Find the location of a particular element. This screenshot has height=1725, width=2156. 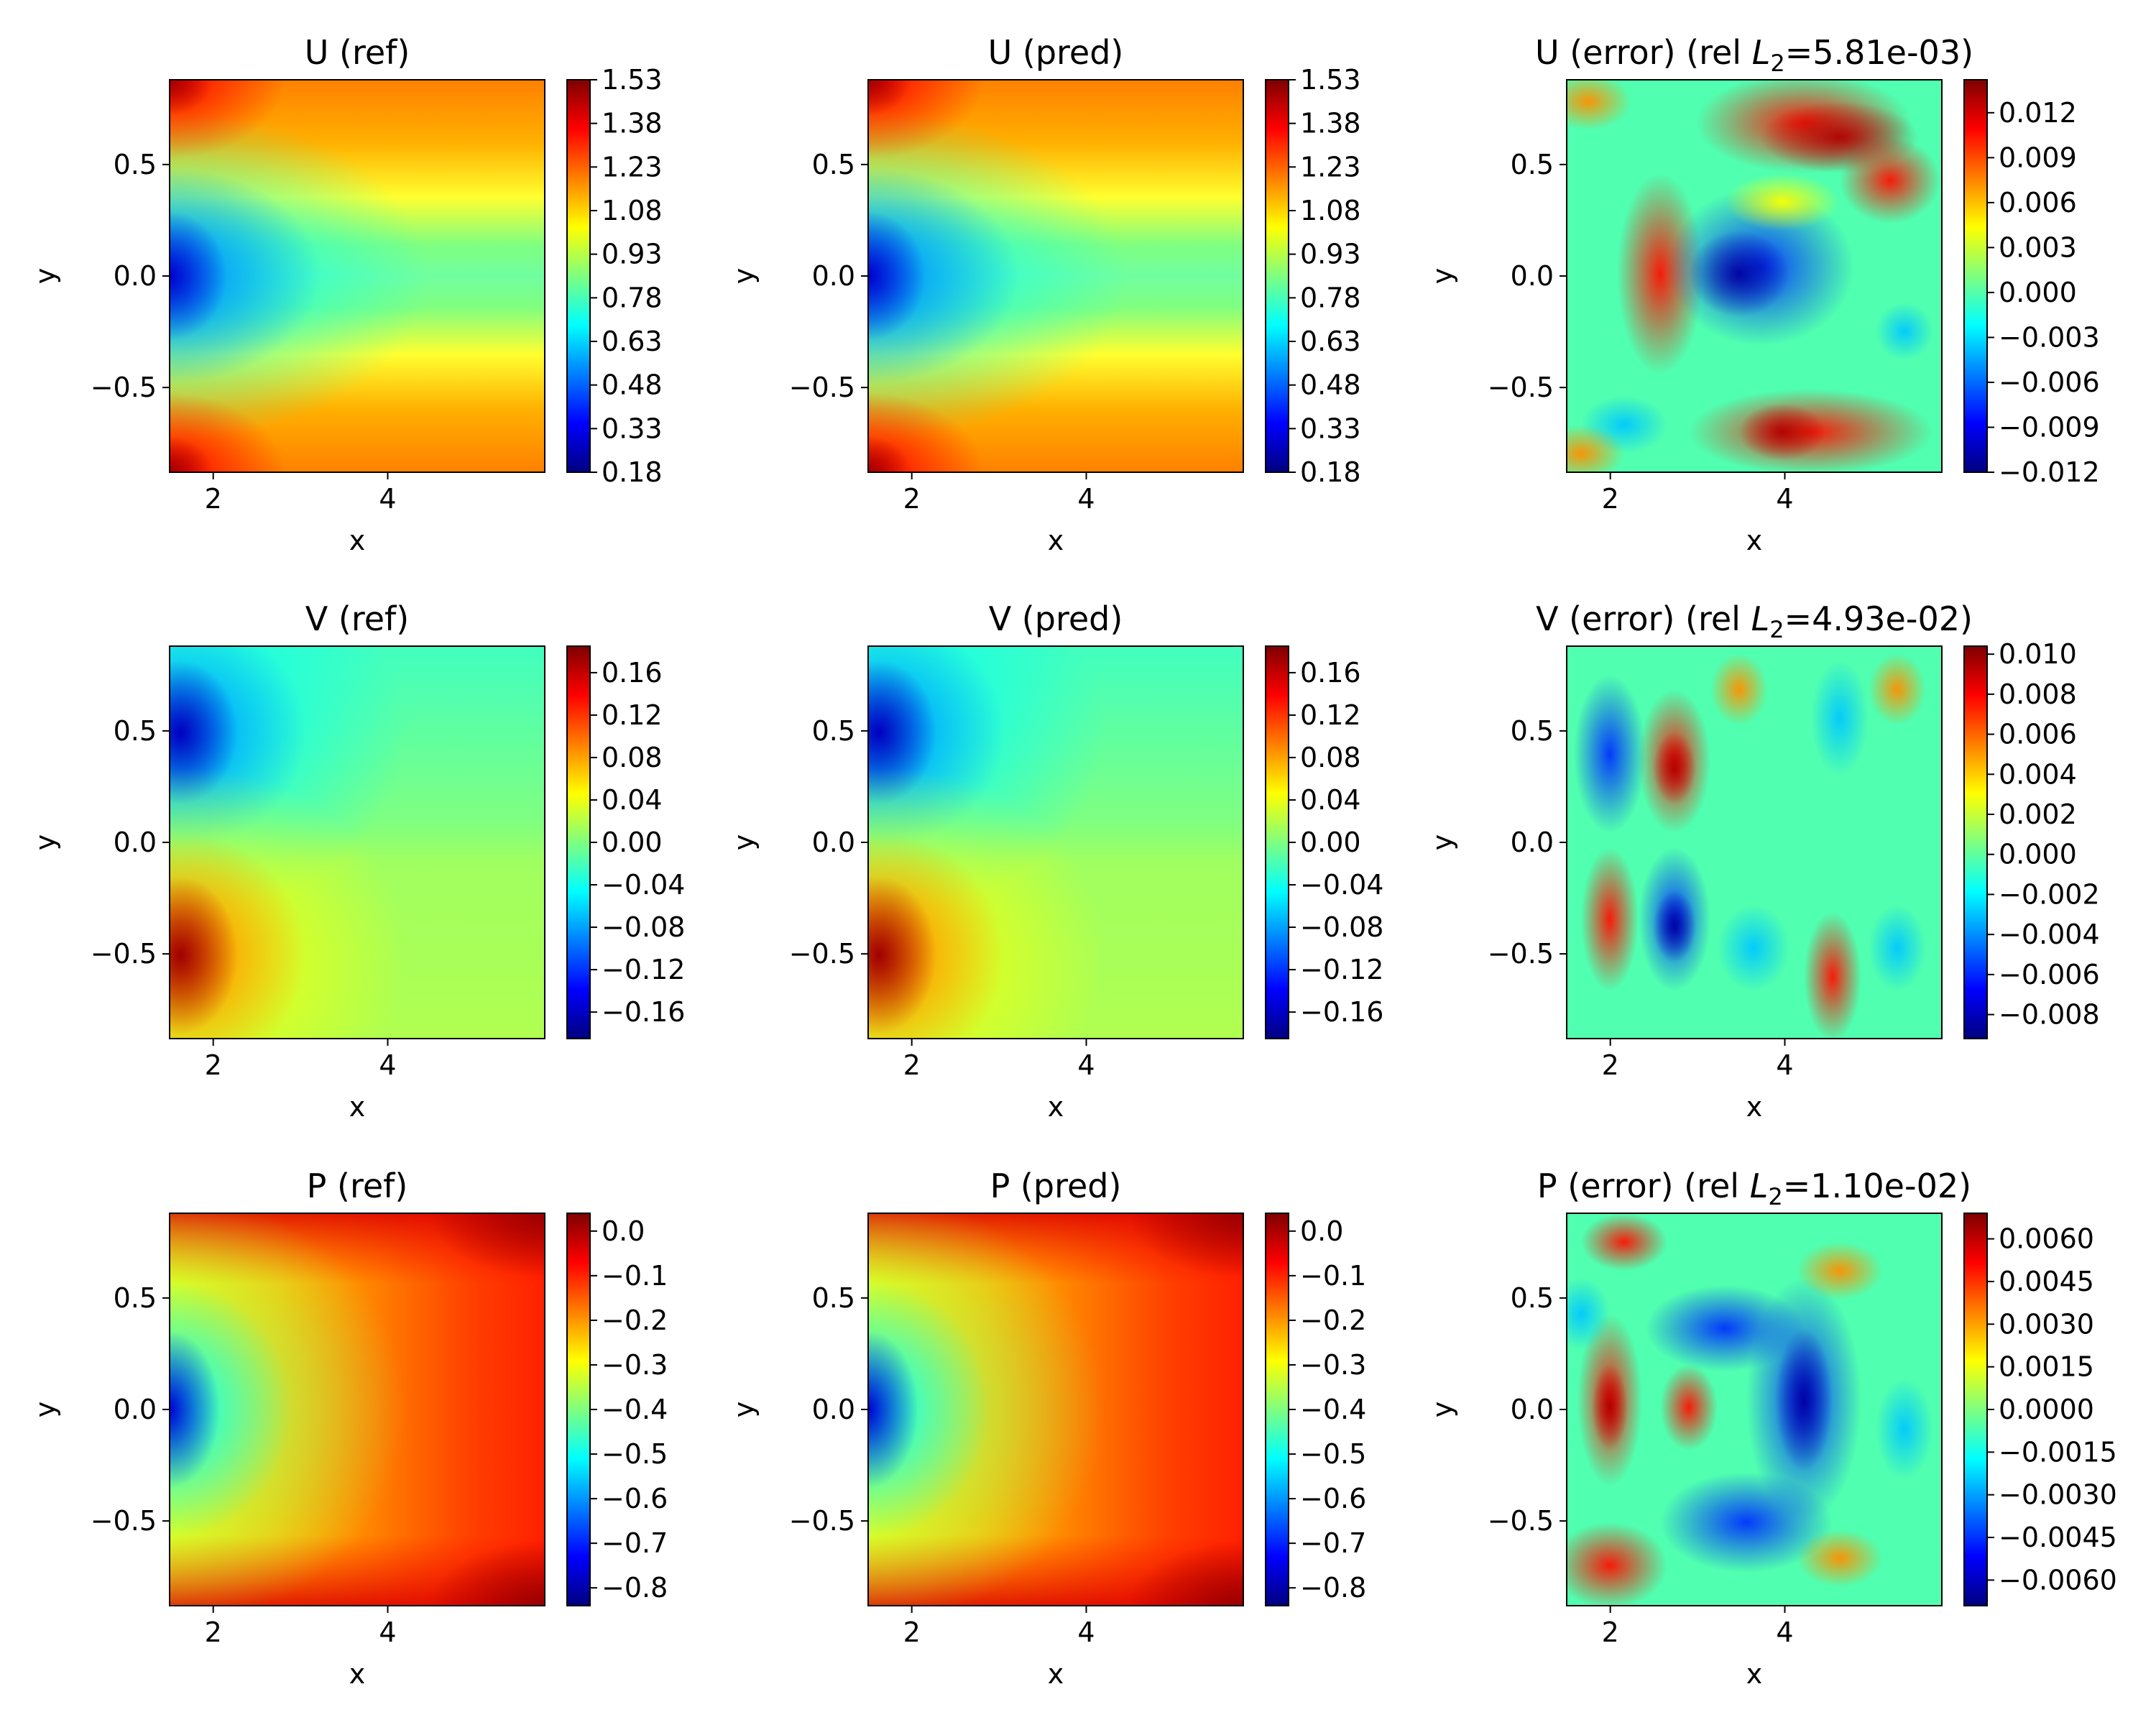

panel-title: V (pred) is located at coordinates (1056, 618).